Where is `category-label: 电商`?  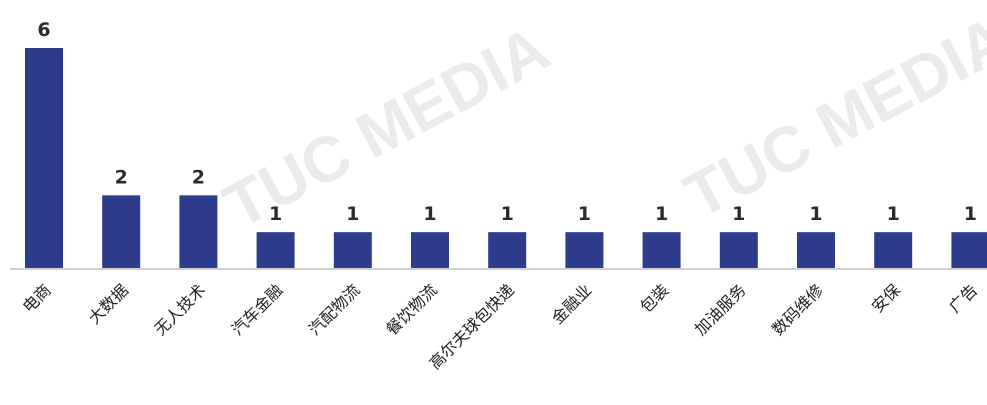
category-label: 电商 is located at coordinates (37, 298).